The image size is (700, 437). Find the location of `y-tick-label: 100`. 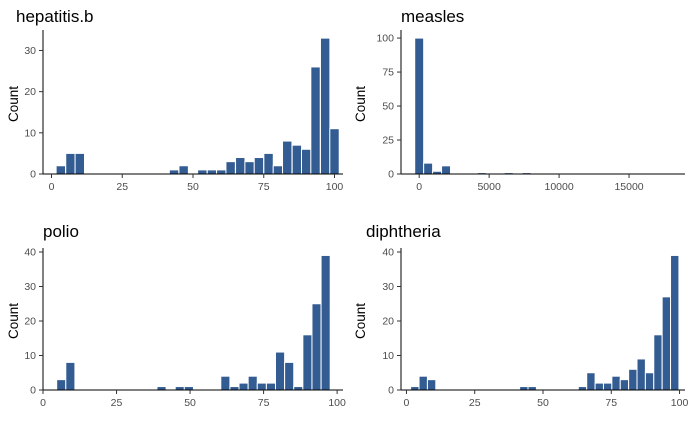

y-tick-label: 100 is located at coordinates (385, 39).